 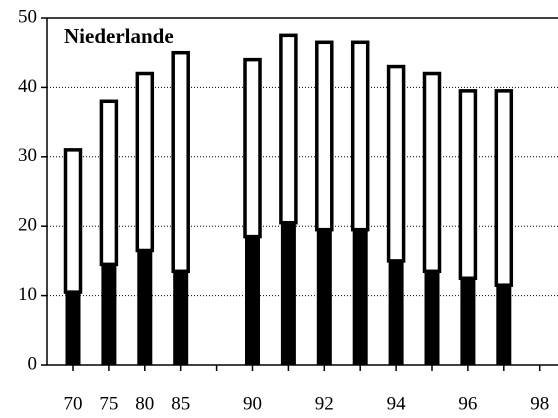 What do you see at coordinates (27, 86) in the screenshot?
I see `y-tick-label: 40` at bounding box center [27, 86].